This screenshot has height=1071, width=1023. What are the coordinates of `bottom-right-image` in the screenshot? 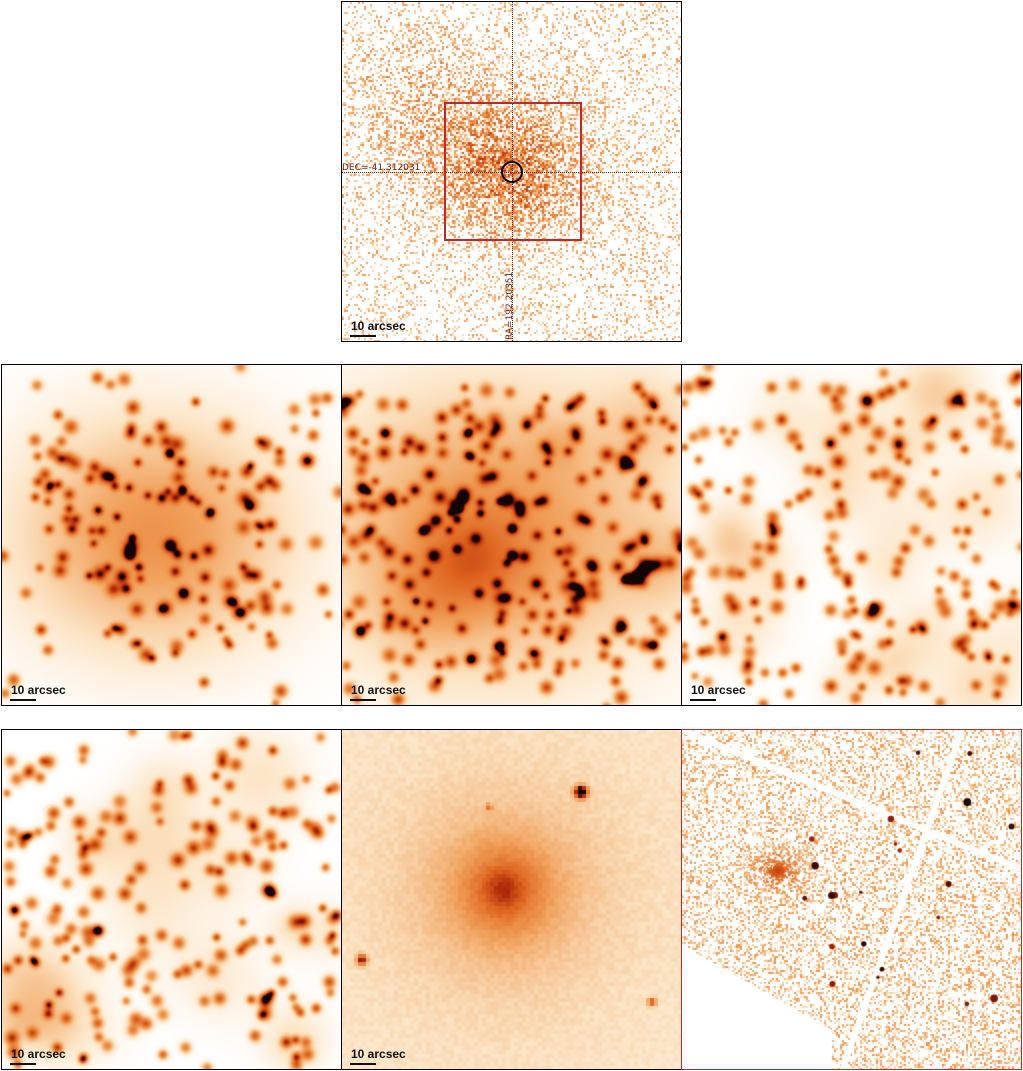 It's located at (851, 899).